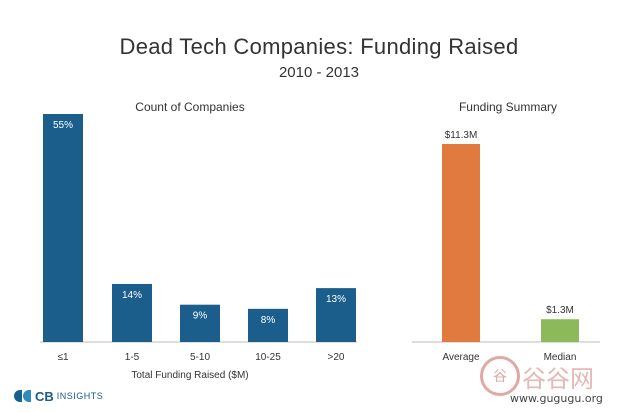 The width and height of the screenshot is (638, 412). I want to click on brand-insights: INSIGHTS, so click(80, 396).